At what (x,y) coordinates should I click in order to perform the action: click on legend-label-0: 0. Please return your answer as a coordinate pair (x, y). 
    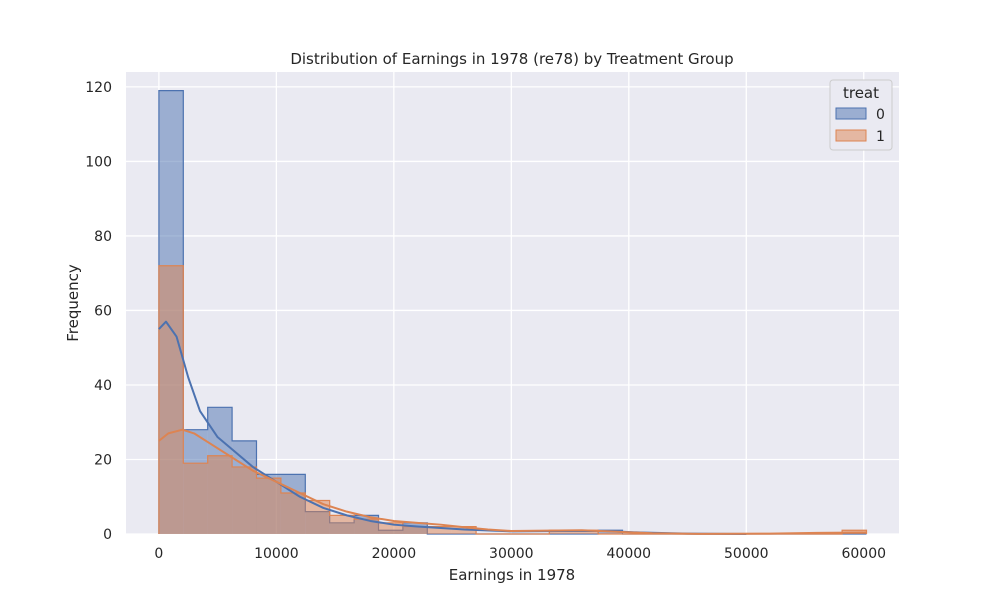
    Looking at the image, I should click on (880, 115).